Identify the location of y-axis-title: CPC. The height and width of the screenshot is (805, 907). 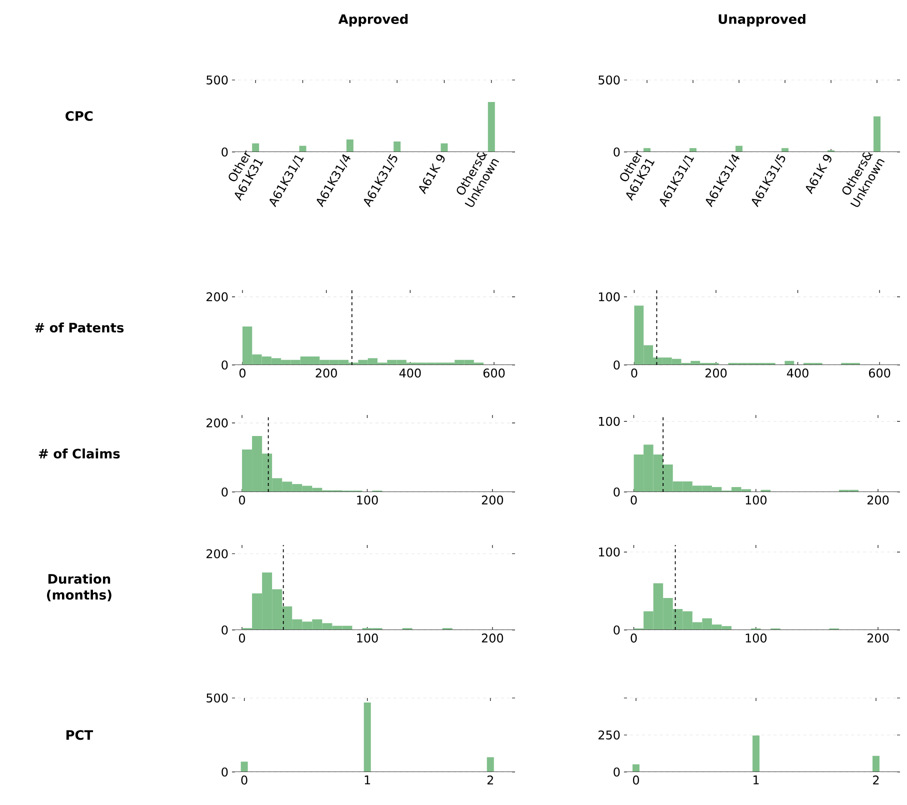
(79, 116).